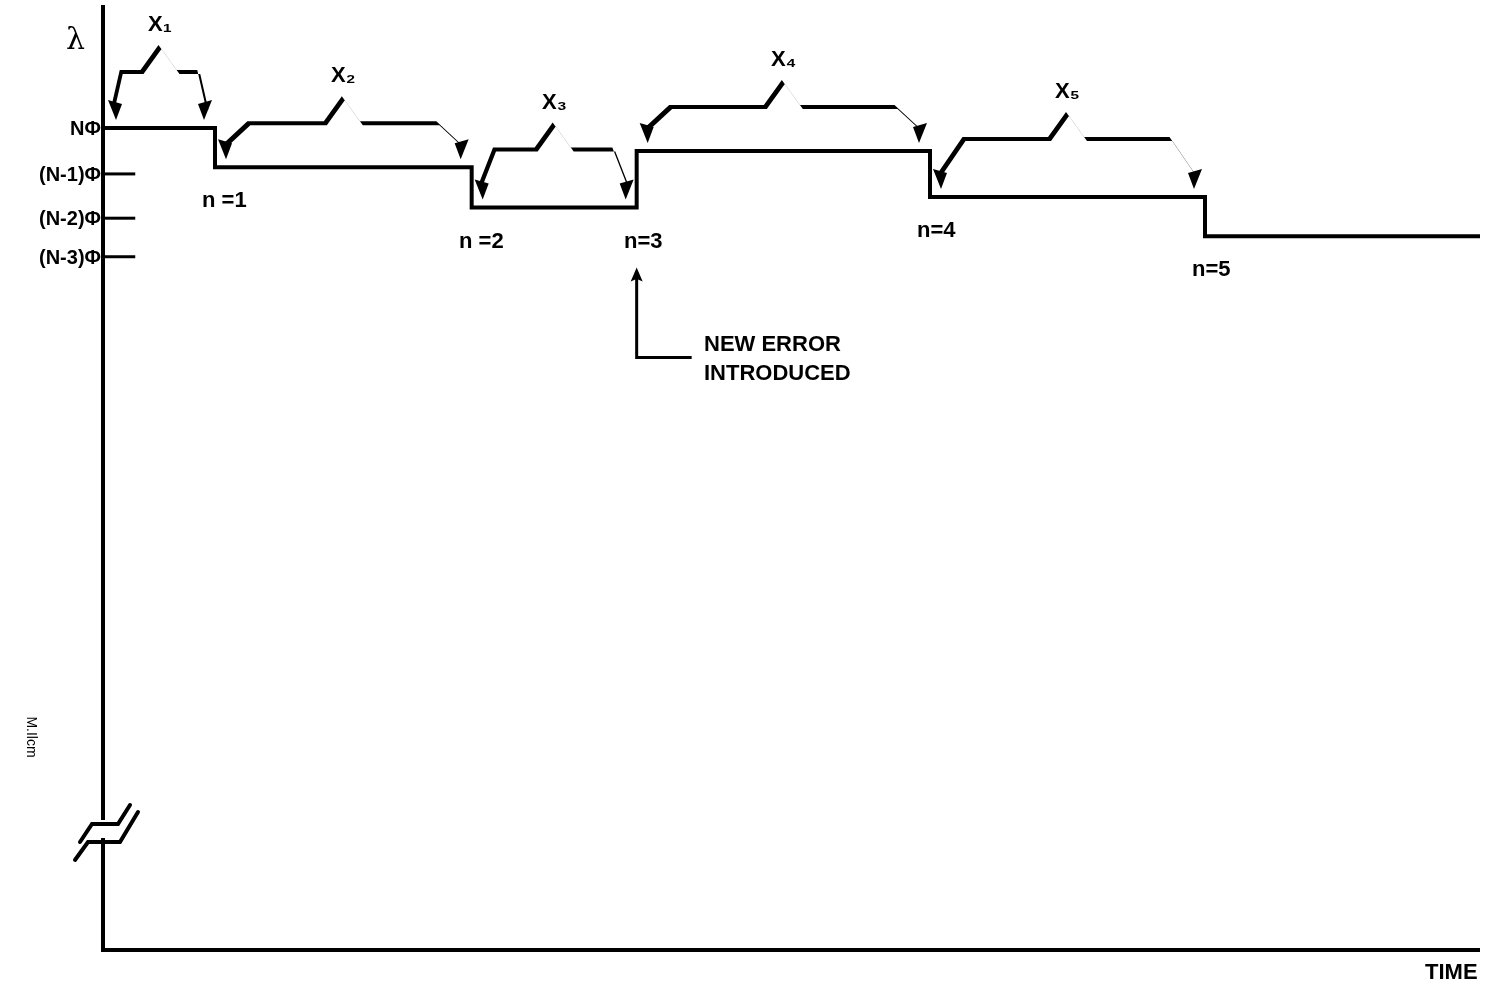  What do you see at coordinates (1067, 90) in the screenshot?
I see `text: X₅` at bounding box center [1067, 90].